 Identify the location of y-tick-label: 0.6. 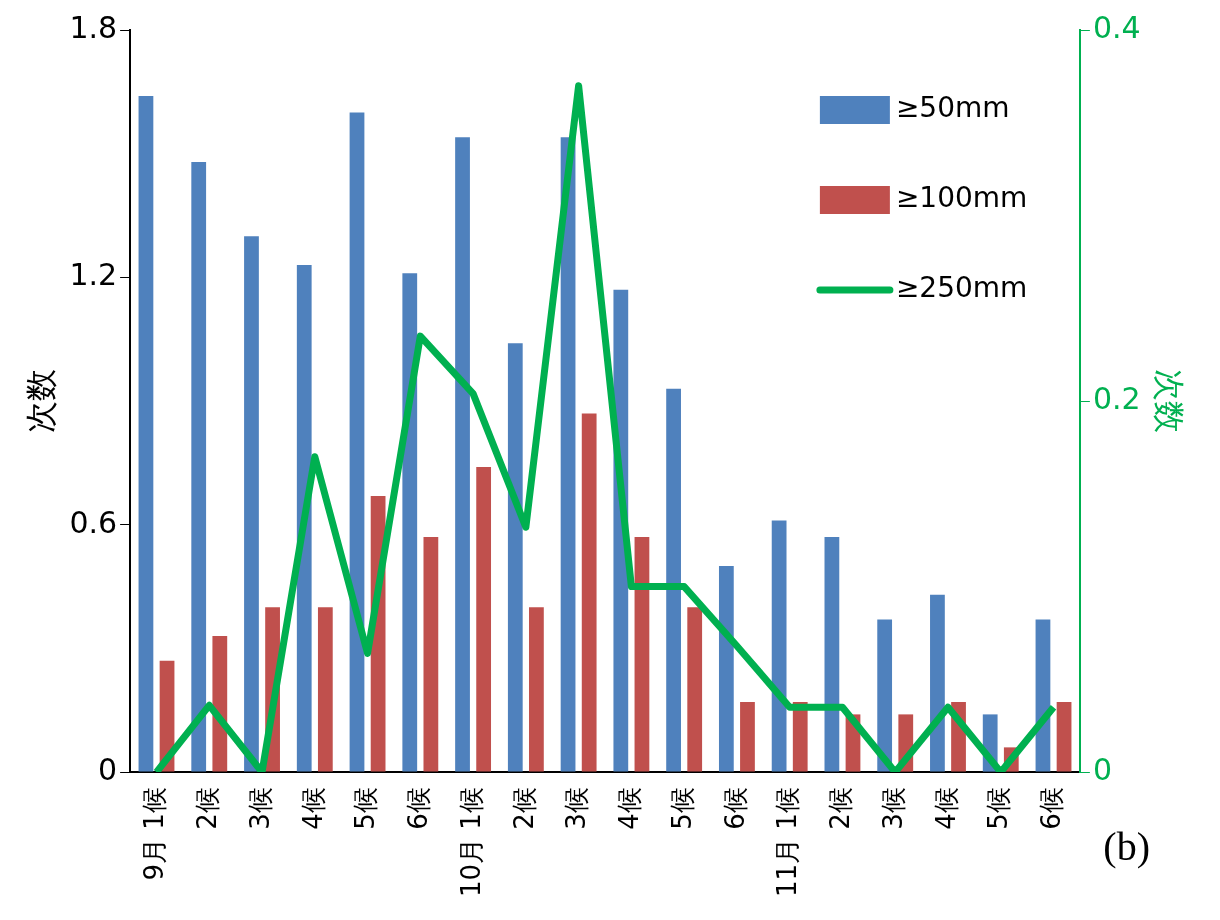
(93, 522).